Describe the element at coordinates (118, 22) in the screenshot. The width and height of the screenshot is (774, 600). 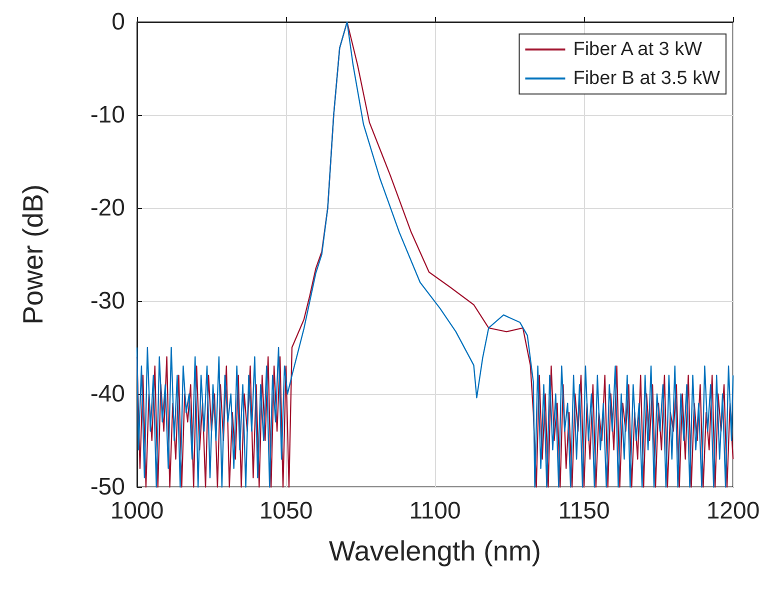
I see `y-tick-label: 0` at that location.